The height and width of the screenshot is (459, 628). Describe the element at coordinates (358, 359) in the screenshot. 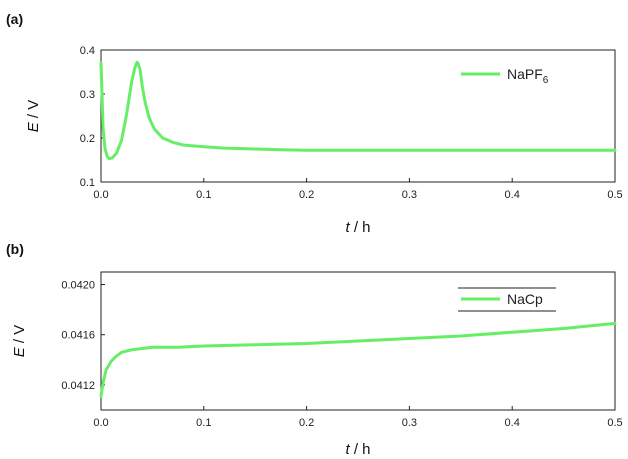

I see `series-line-nacp` at that location.